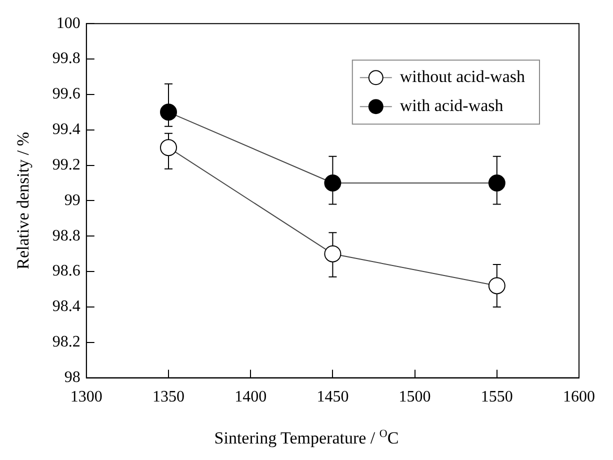 The image size is (613, 460). I want to click on y-tick-label: 99, so click(72, 200).